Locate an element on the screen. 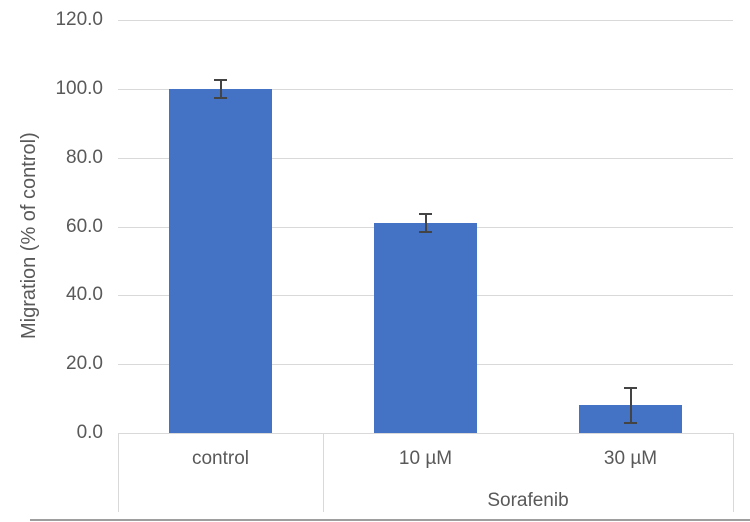  y-tick-label: 0.0 is located at coordinates (89, 432).